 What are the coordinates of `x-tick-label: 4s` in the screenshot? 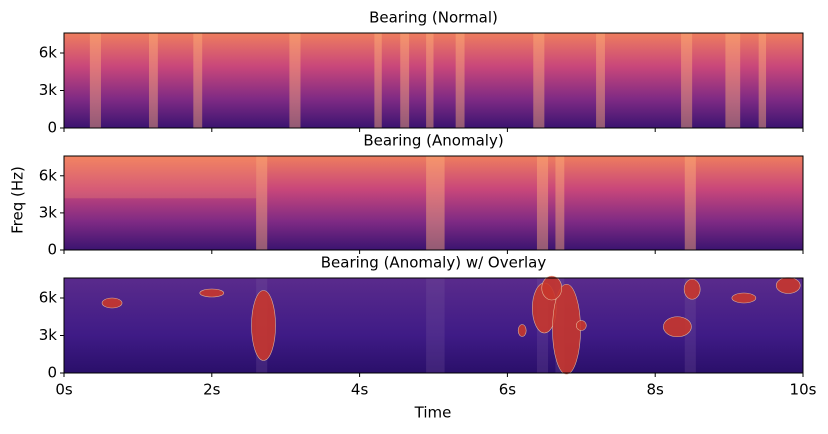 It's located at (360, 390).